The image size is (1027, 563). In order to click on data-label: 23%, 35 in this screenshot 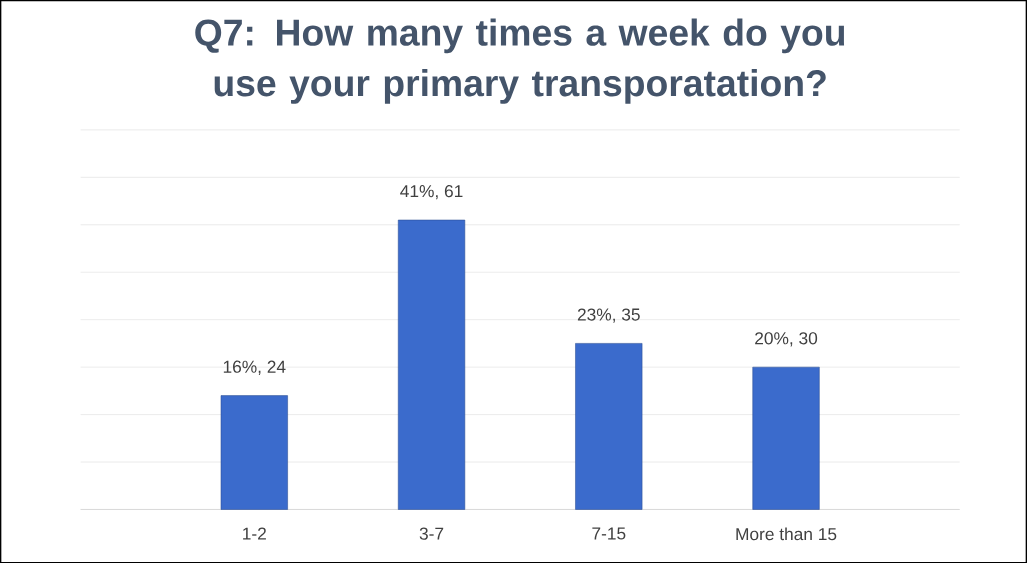, I will do `click(608, 315)`.